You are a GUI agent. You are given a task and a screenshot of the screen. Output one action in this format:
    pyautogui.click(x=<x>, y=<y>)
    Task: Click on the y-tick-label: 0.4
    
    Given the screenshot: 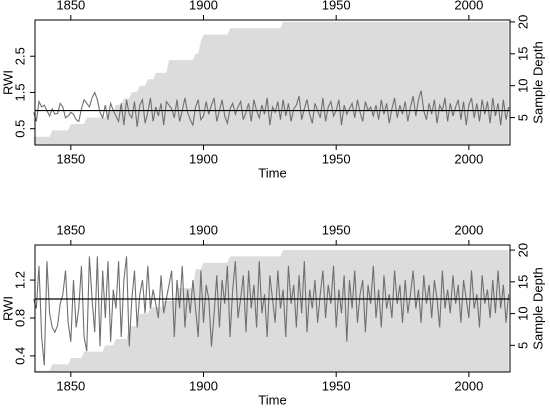 What is the action you would take?
    pyautogui.click(x=19, y=356)
    